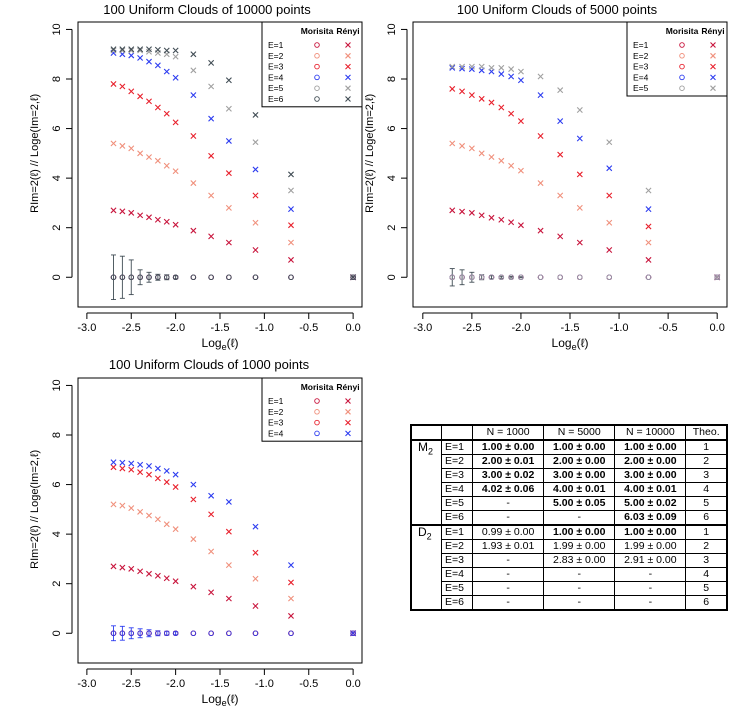  I want to click on series-E6-morisita, so click(233, 277).